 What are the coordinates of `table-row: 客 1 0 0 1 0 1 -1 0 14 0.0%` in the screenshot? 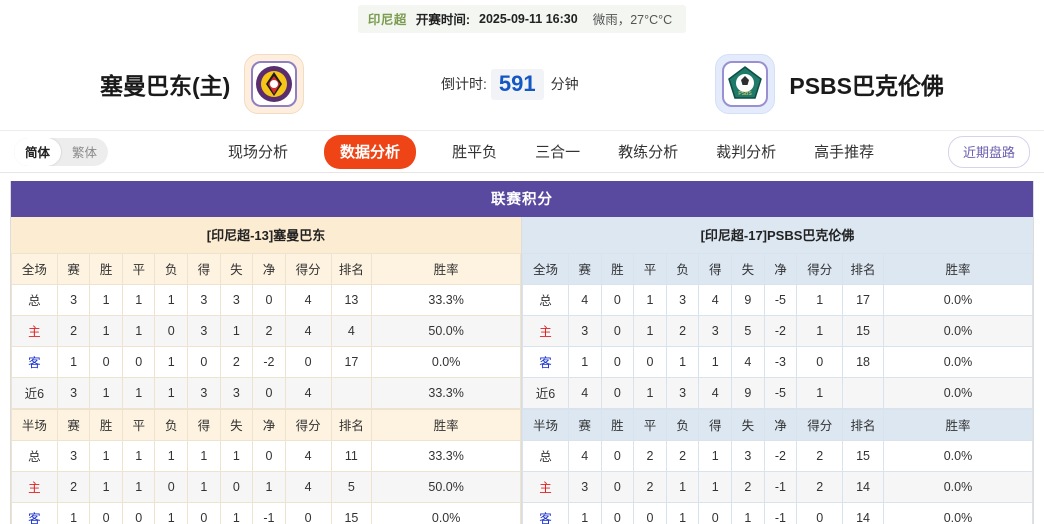 It's located at (778, 513).